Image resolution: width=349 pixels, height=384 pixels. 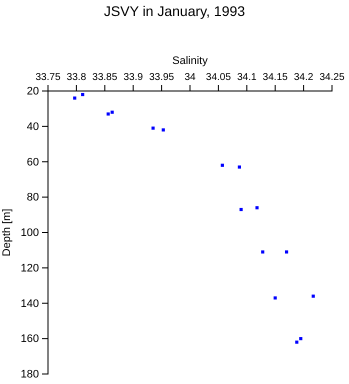 I want to click on y-tick-label: 60, so click(x=32, y=162).